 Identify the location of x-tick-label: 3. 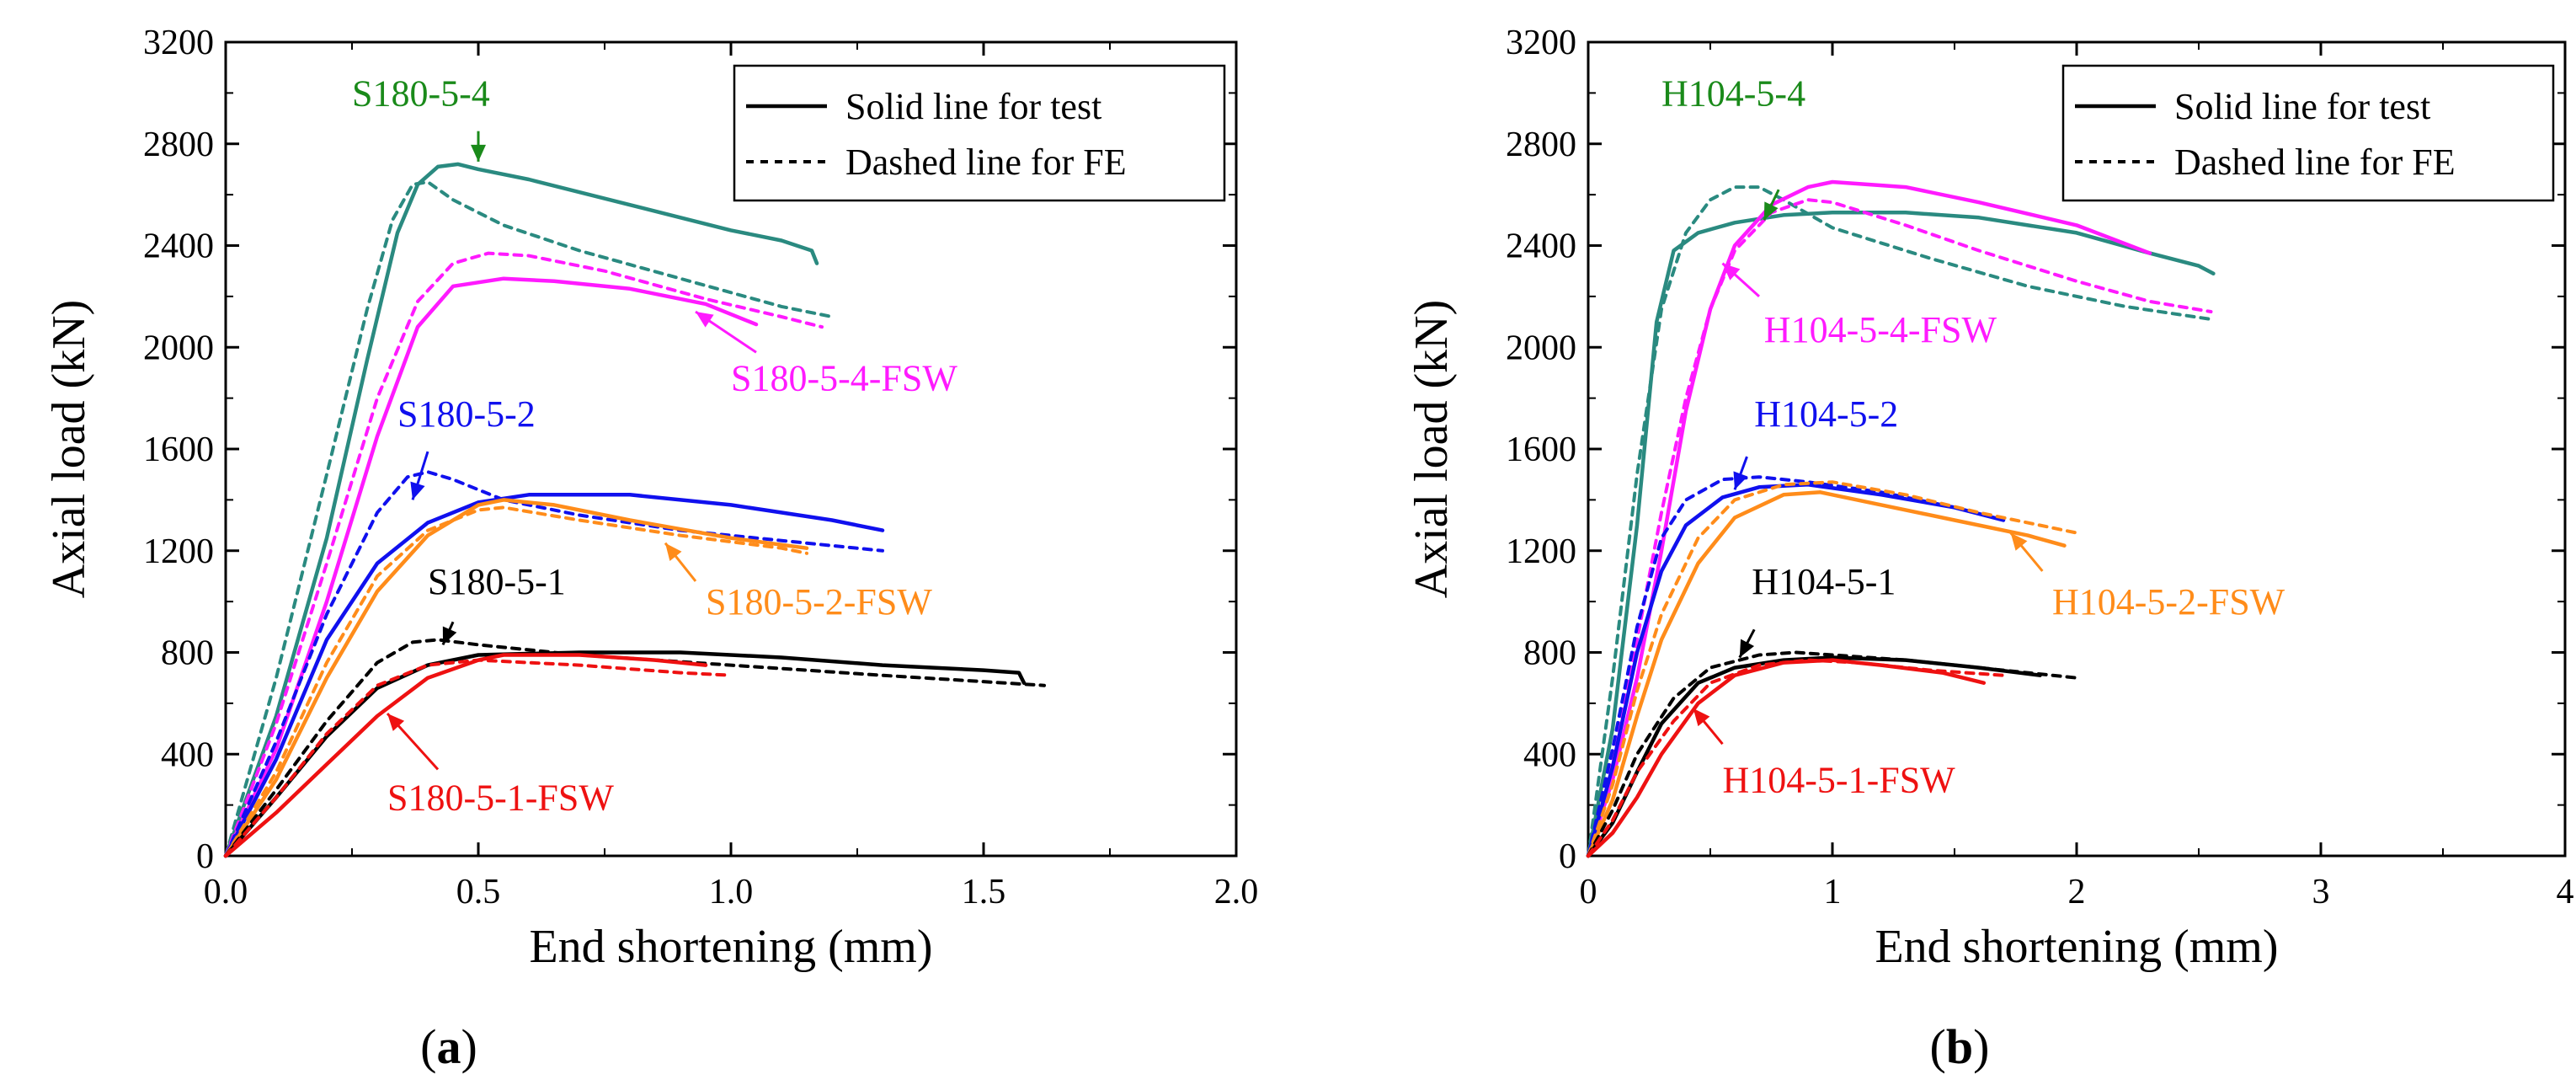
(2321, 892).